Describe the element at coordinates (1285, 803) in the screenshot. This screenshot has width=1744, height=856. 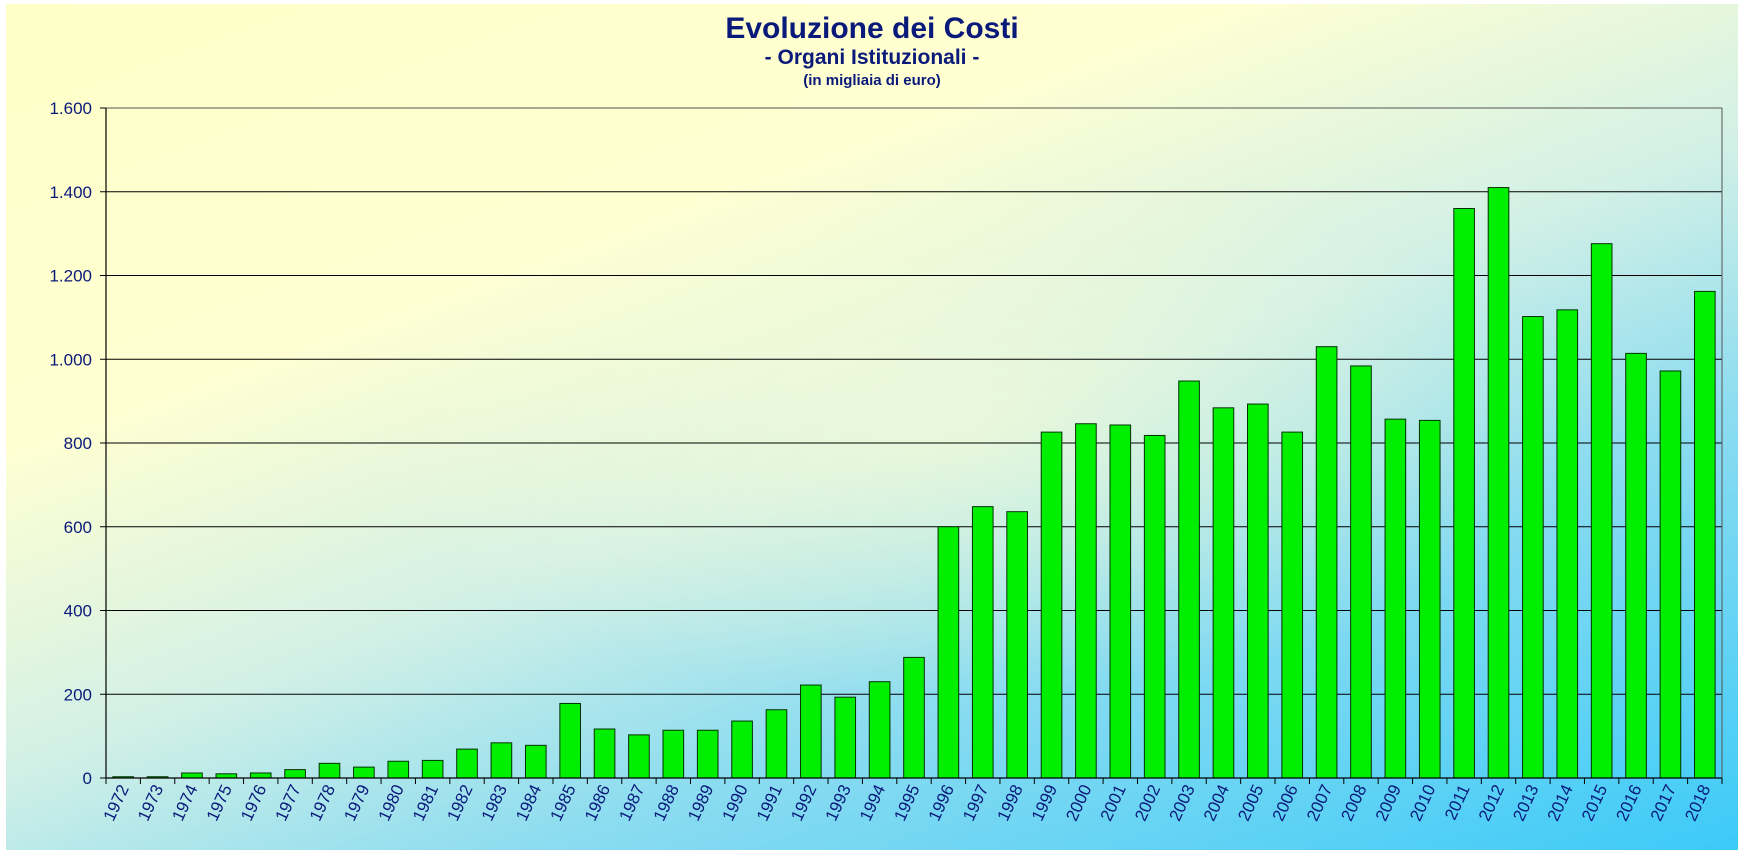
I see `x-tick-label: 2006` at that location.